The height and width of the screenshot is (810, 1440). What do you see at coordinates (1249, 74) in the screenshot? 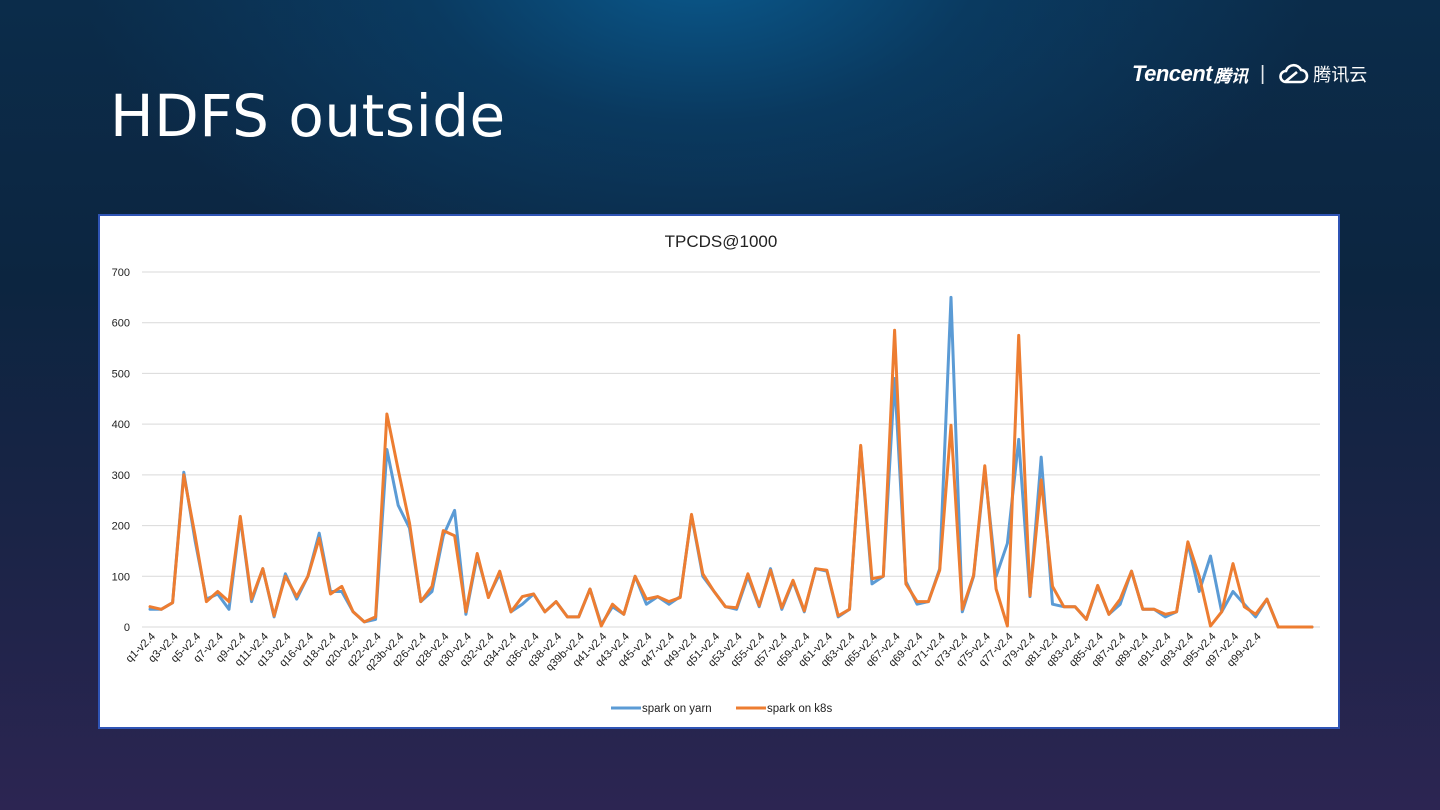
I see `tencent-logo: Tencent 腾讯 | 腾讯云` at bounding box center [1249, 74].